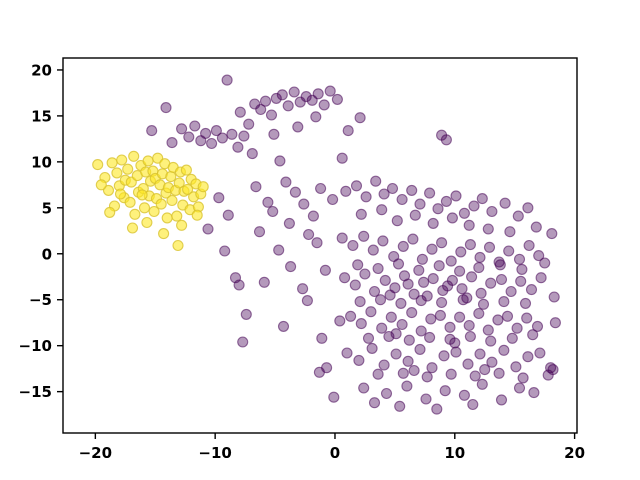 This screenshot has height=480, width=640. What do you see at coordinates (35, 346) in the screenshot?
I see `y-axis-tick-label: −10` at bounding box center [35, 346].